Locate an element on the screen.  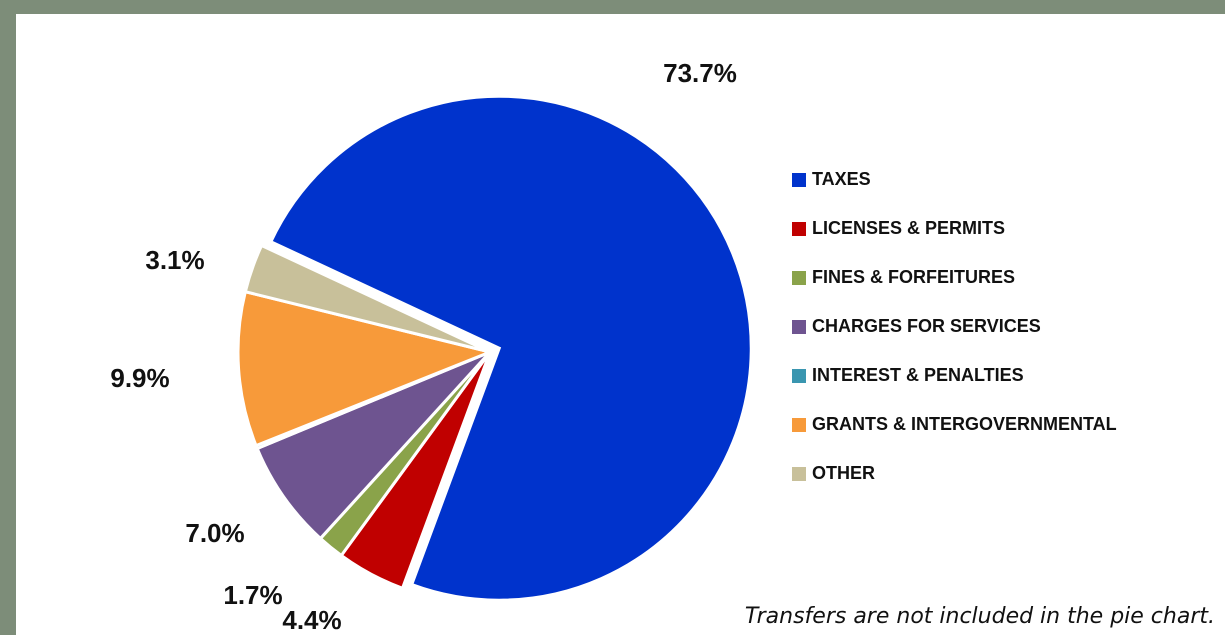
legend-label: GRANTS & INTERGOVERNMENTAL is located at coordinates (964, 424).